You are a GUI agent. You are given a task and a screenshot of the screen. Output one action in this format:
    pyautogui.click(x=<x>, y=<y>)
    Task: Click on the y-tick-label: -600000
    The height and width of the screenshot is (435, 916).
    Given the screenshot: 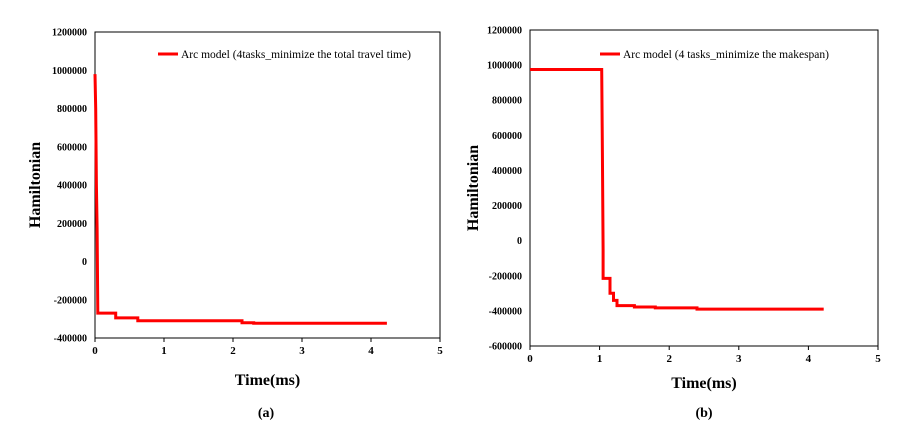 What is the action you would take?
    pyautogui.click(x=505, y=347)
    